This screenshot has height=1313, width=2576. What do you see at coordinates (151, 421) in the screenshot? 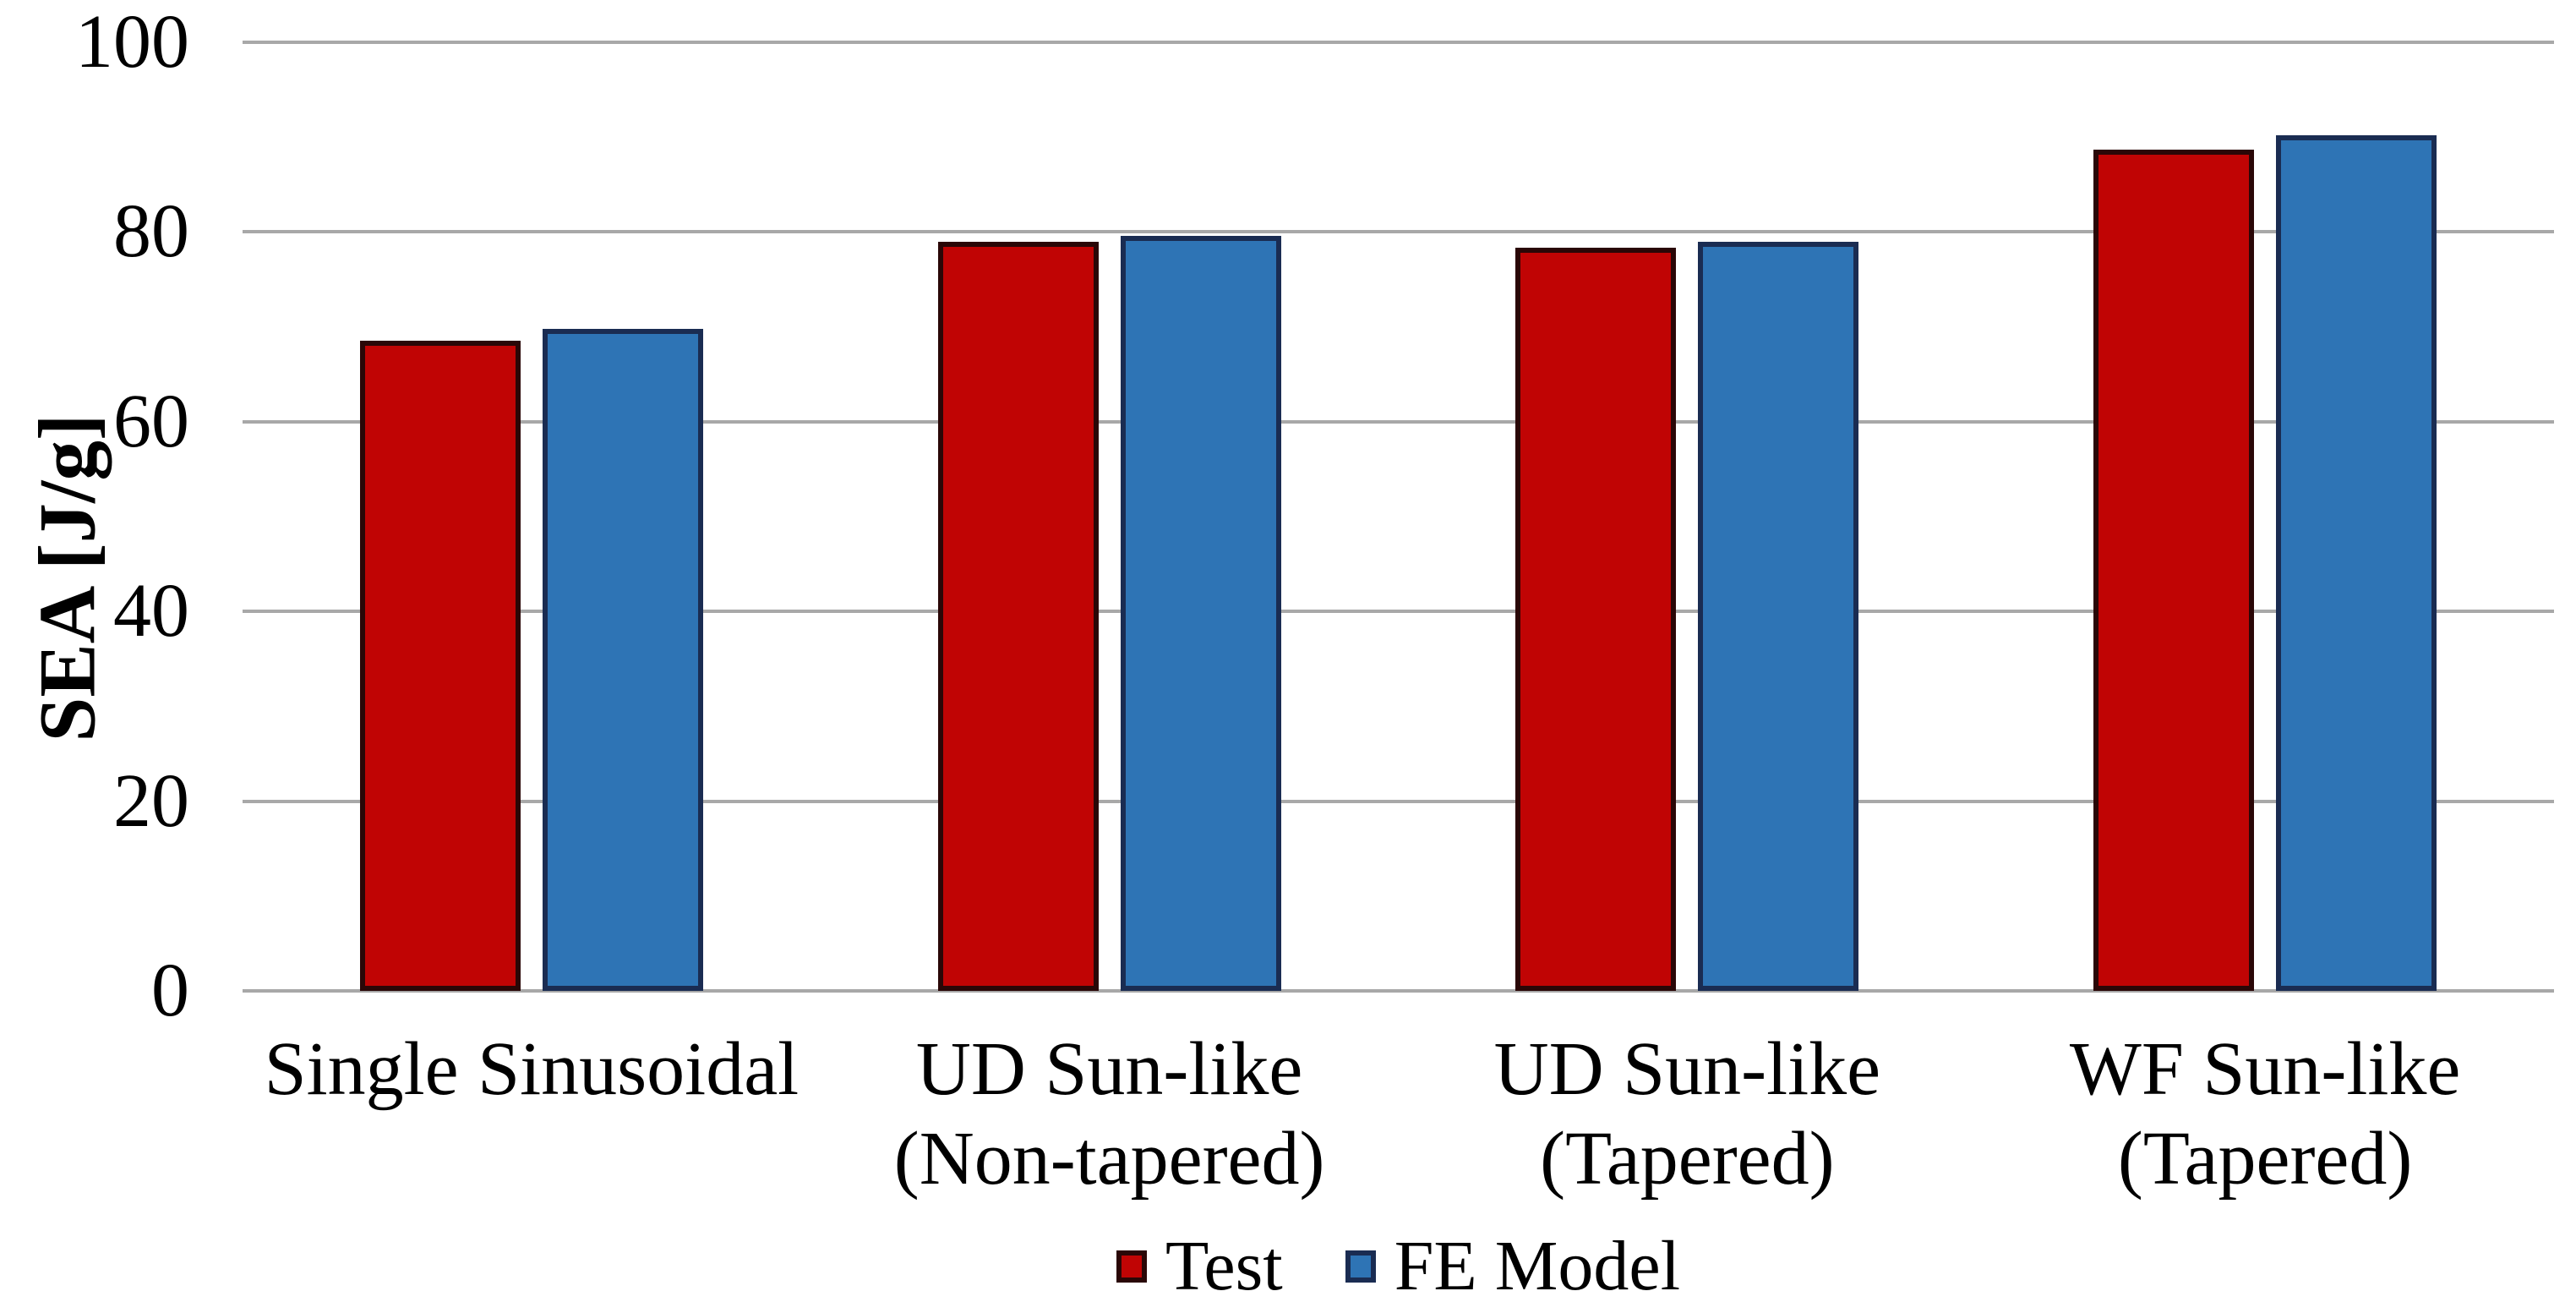
I see `y-tick-label: 60` at bounding box center [151, 421].